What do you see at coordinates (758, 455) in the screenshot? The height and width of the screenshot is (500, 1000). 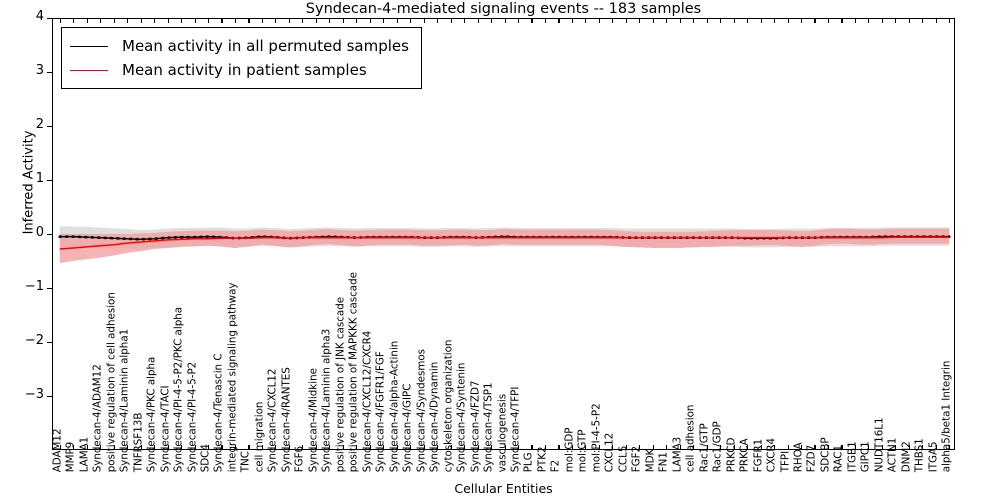 I see `x-tick-label: FGFR1` at bounding box center [758, 455].